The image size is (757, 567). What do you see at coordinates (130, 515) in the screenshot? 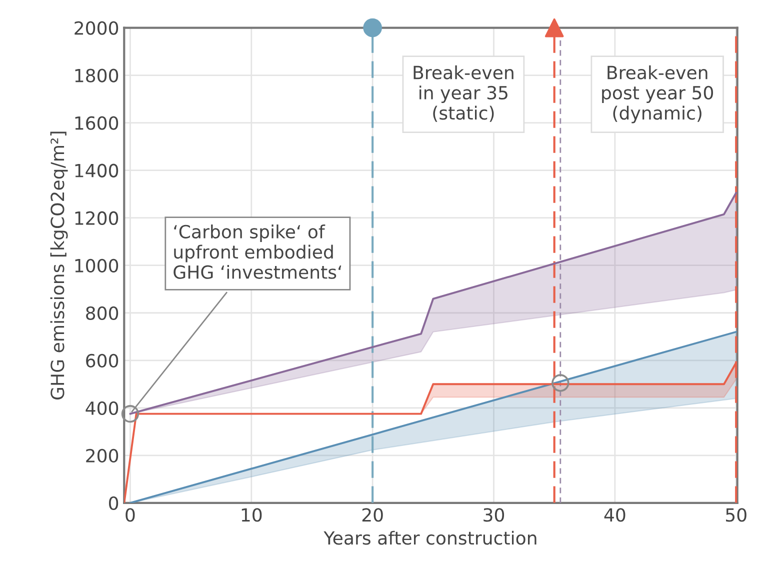
I see `x-tick-label: 0` at bounding box center [130, 515].